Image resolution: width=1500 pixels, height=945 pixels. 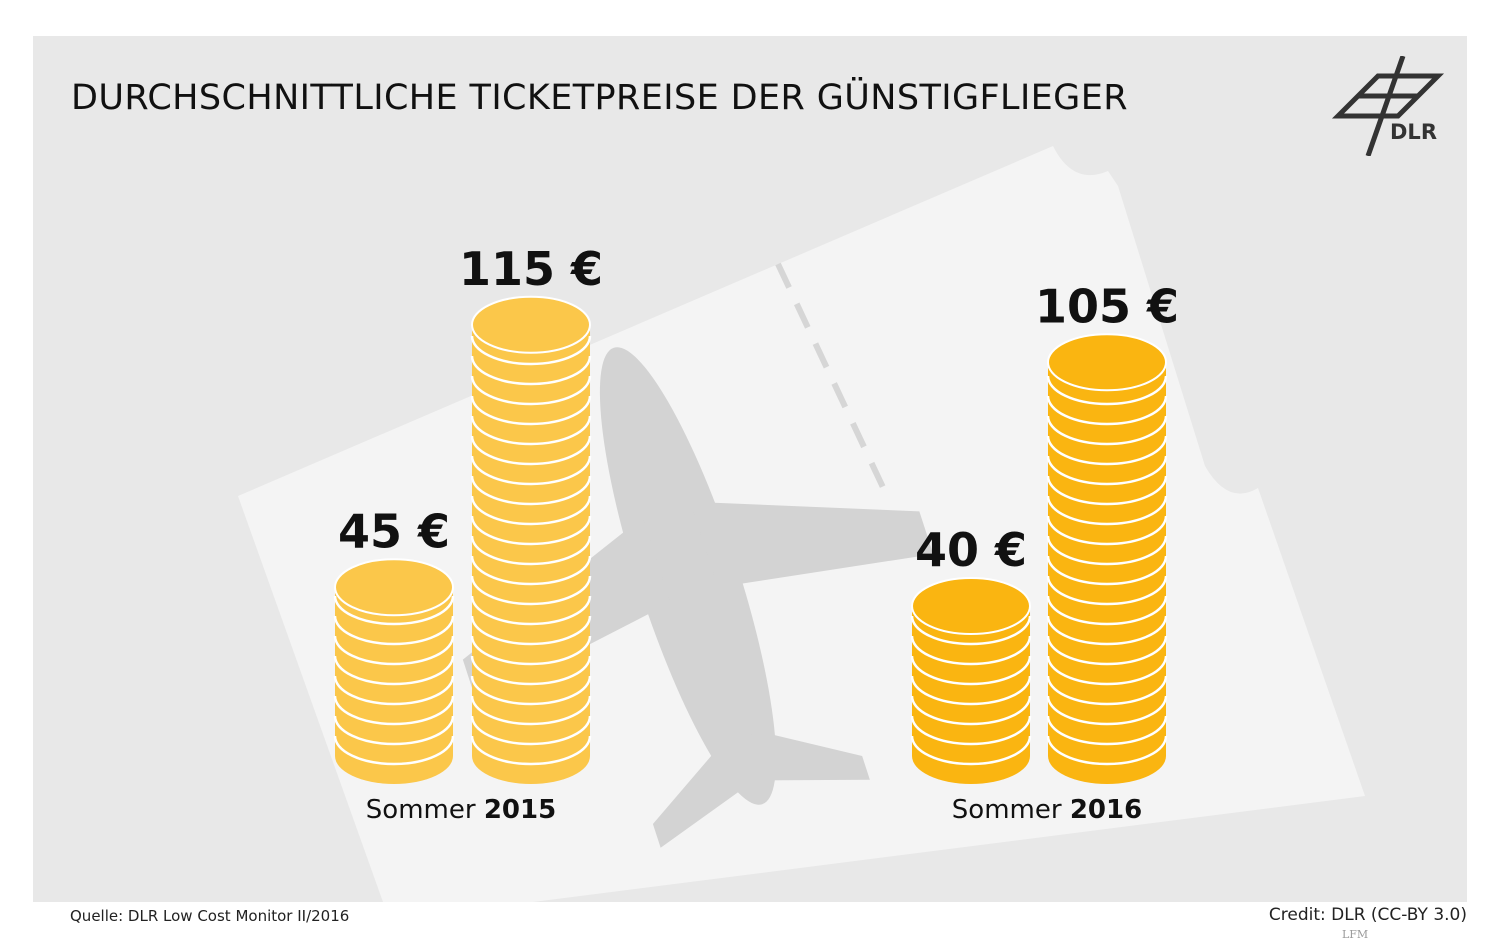 What do you see at coordinates (1367, 915) in the screenshot?
I see `credit-note: Credit: DLR (CC-BY 3.0)` at bounding box center [1367, 915].